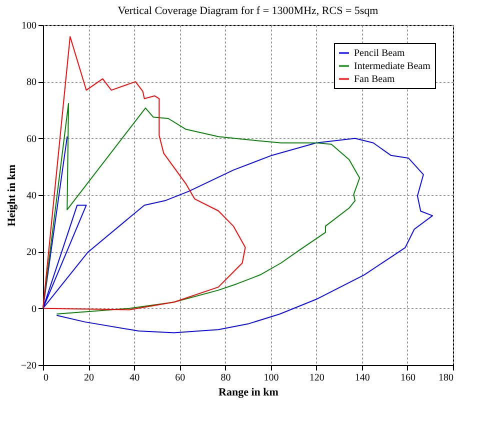 The height and width of the screenshot is (432, 496). I want to click on x-tick-label: 160, so click(408, 378).